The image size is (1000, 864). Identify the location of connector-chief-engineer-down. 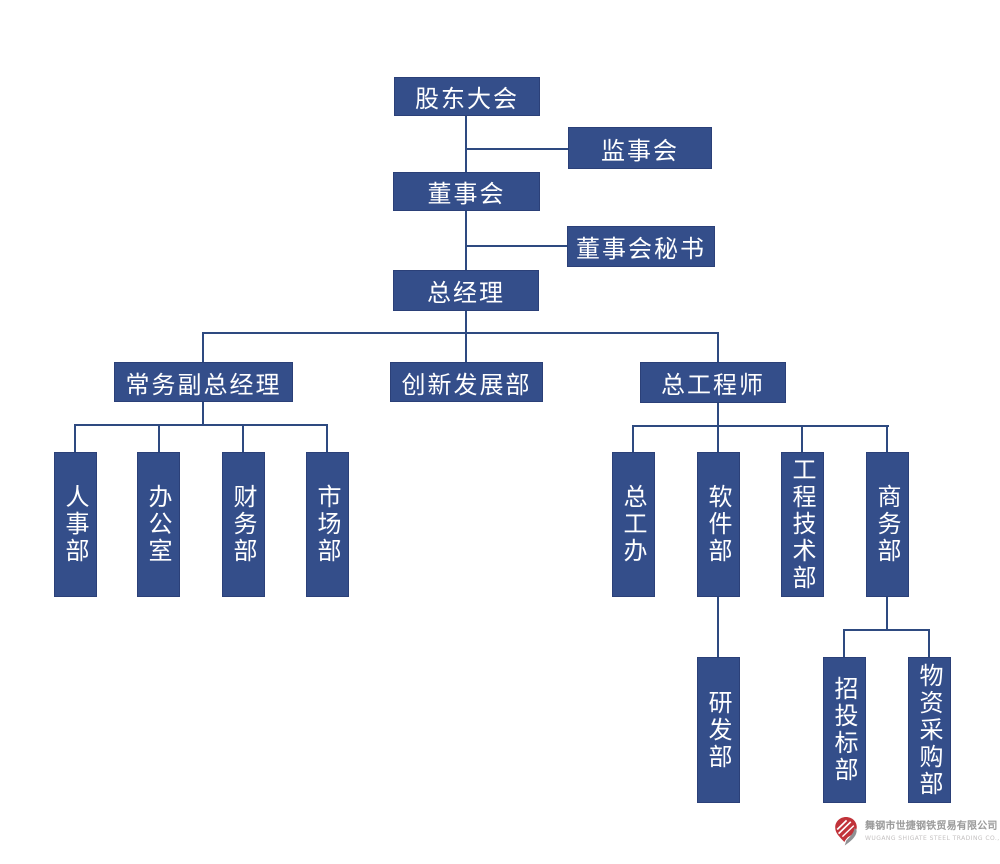
(718, 427).